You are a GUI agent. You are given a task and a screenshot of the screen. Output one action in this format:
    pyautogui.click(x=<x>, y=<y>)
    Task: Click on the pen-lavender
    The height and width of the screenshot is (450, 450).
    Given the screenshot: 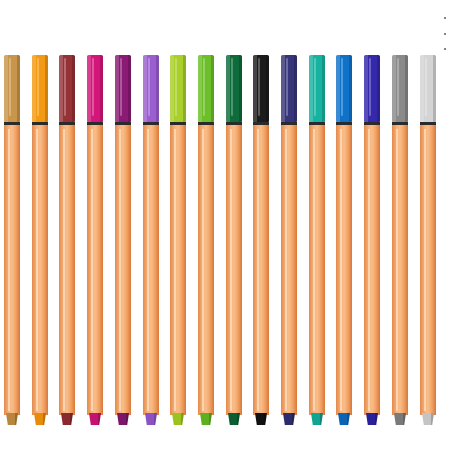 What is the action you would take?
    pyautogui.click(x=151, y=241)
    